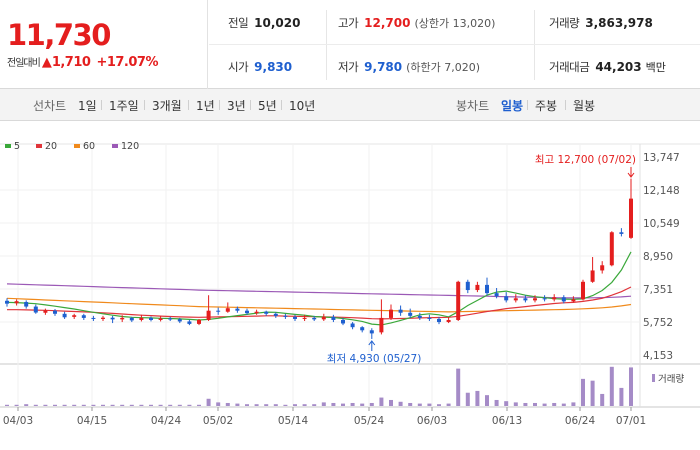  Describe the element at coordinates (50, 106) in the screenshot. I see `line-chart-label: 선차트` at that location.